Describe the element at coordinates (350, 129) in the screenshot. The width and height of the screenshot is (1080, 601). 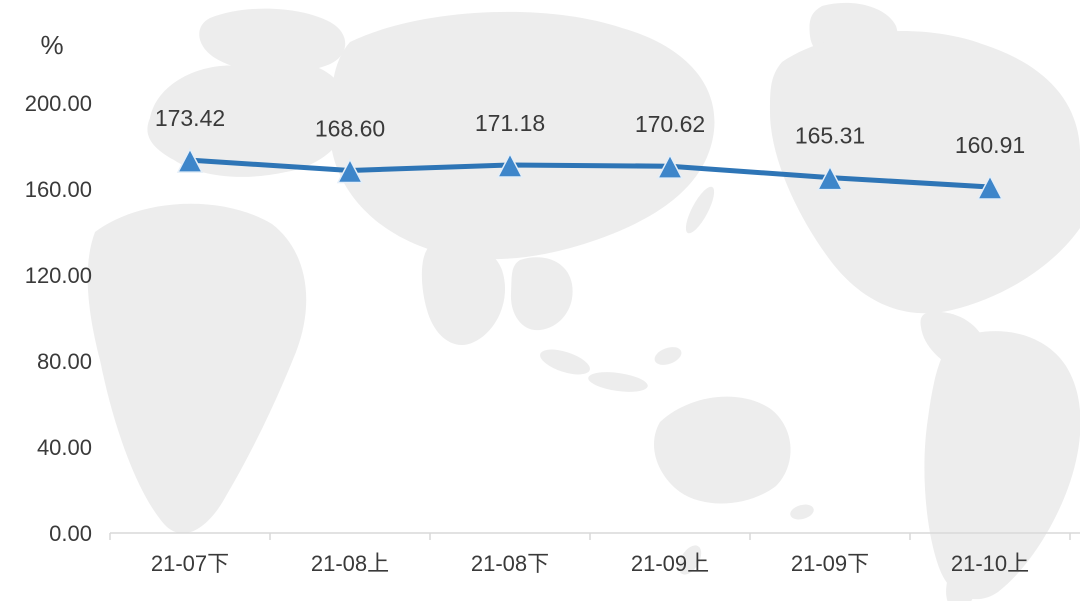
I see `data-label: 168.60` at that location.